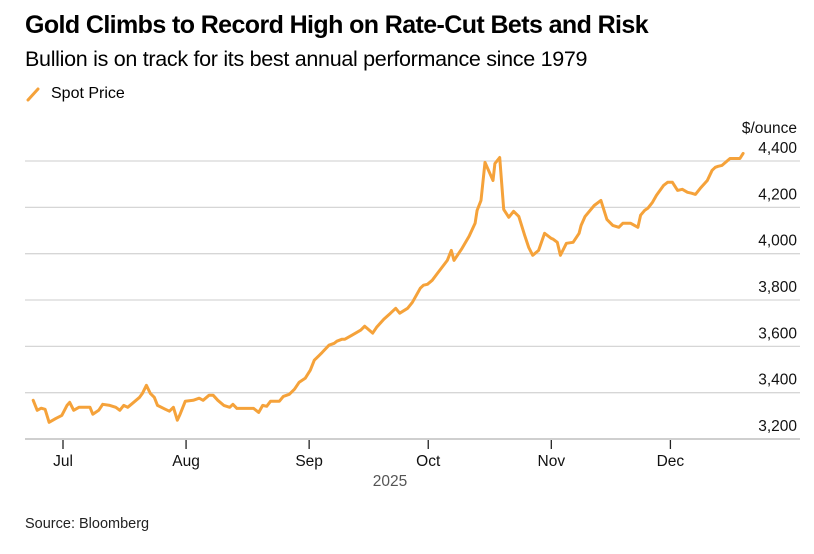 The height and width of the screenshot is (554, 814). I want to click on legend-line-icon, so click(33, 94).